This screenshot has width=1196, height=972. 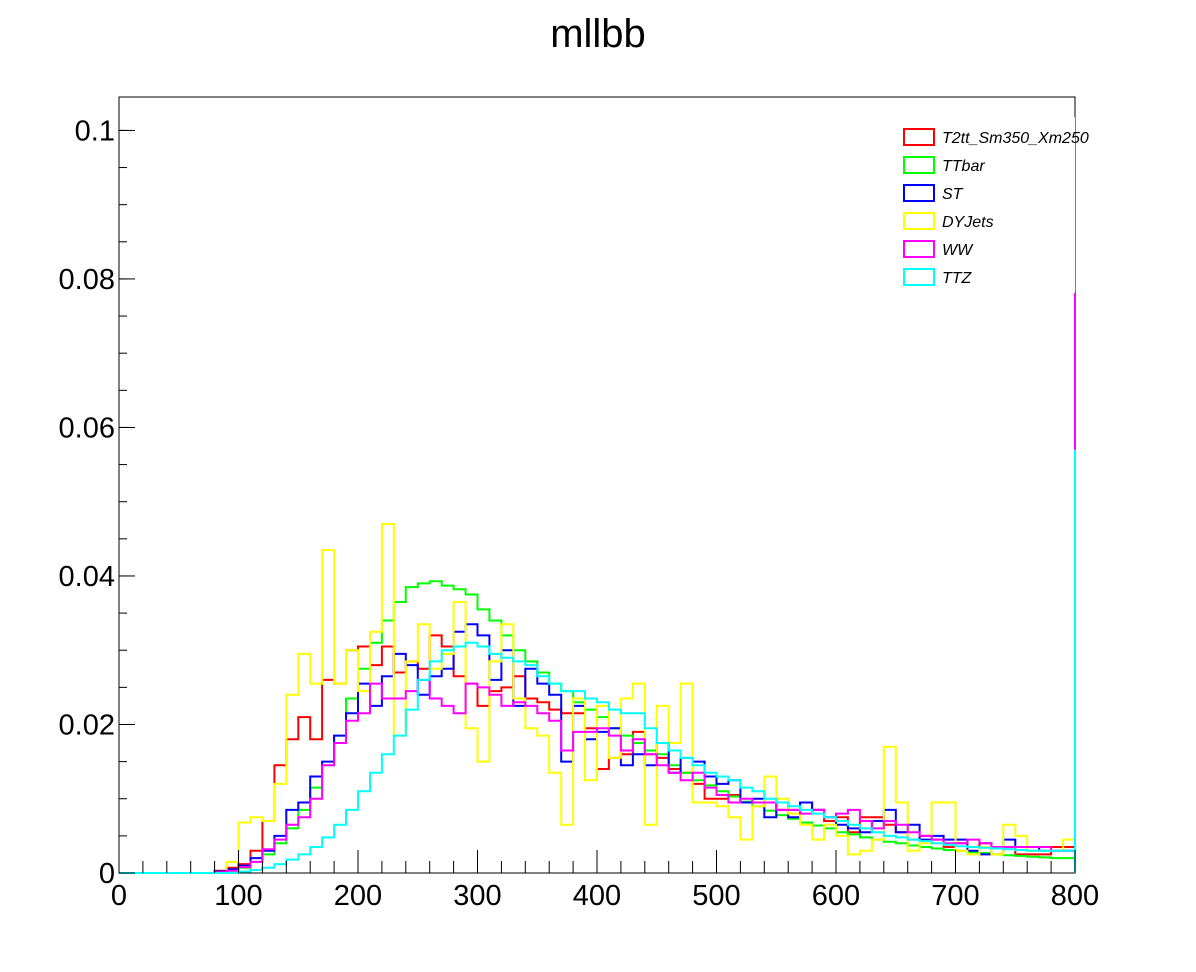 What do you see at coordinates (97, 502) in the screenshot?
I see `y-axis: 0 0.02 0.04 0.06 0.08 0.1` at bounding box center [97, 502].